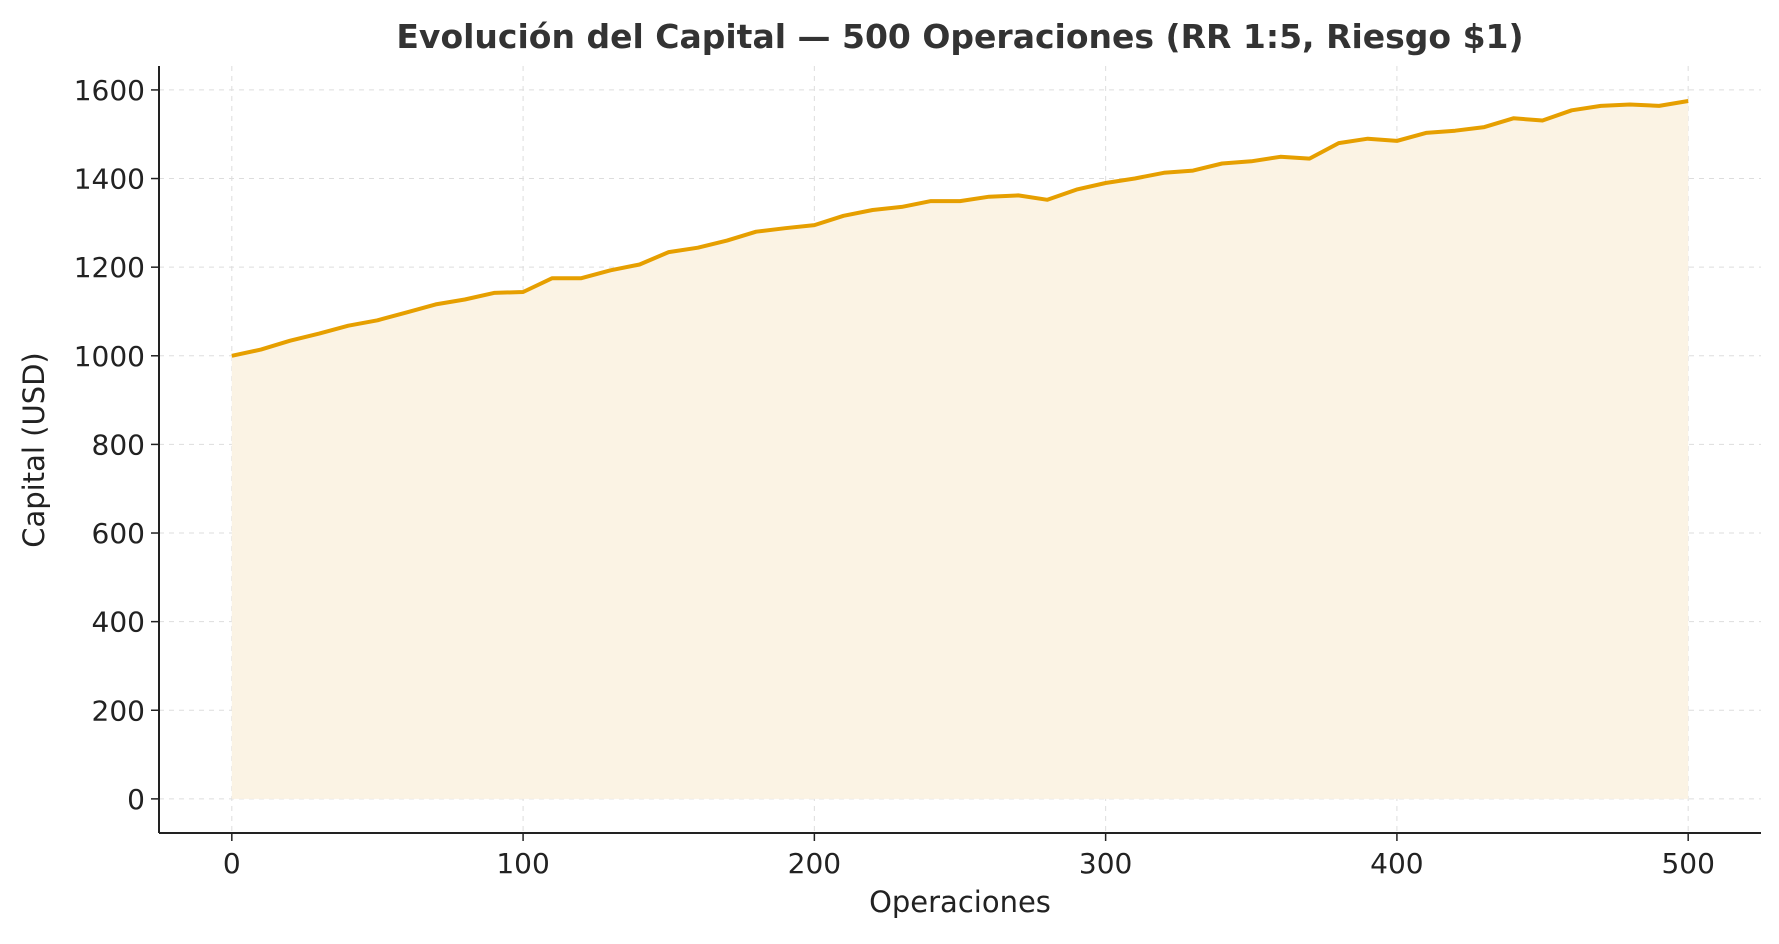 The height and width of the screenshot is (944, 1779). What do you see at coordinates (118, 533) in the screenshot?
I see `y-tick-label: 600` at bounding box center [118, 533].